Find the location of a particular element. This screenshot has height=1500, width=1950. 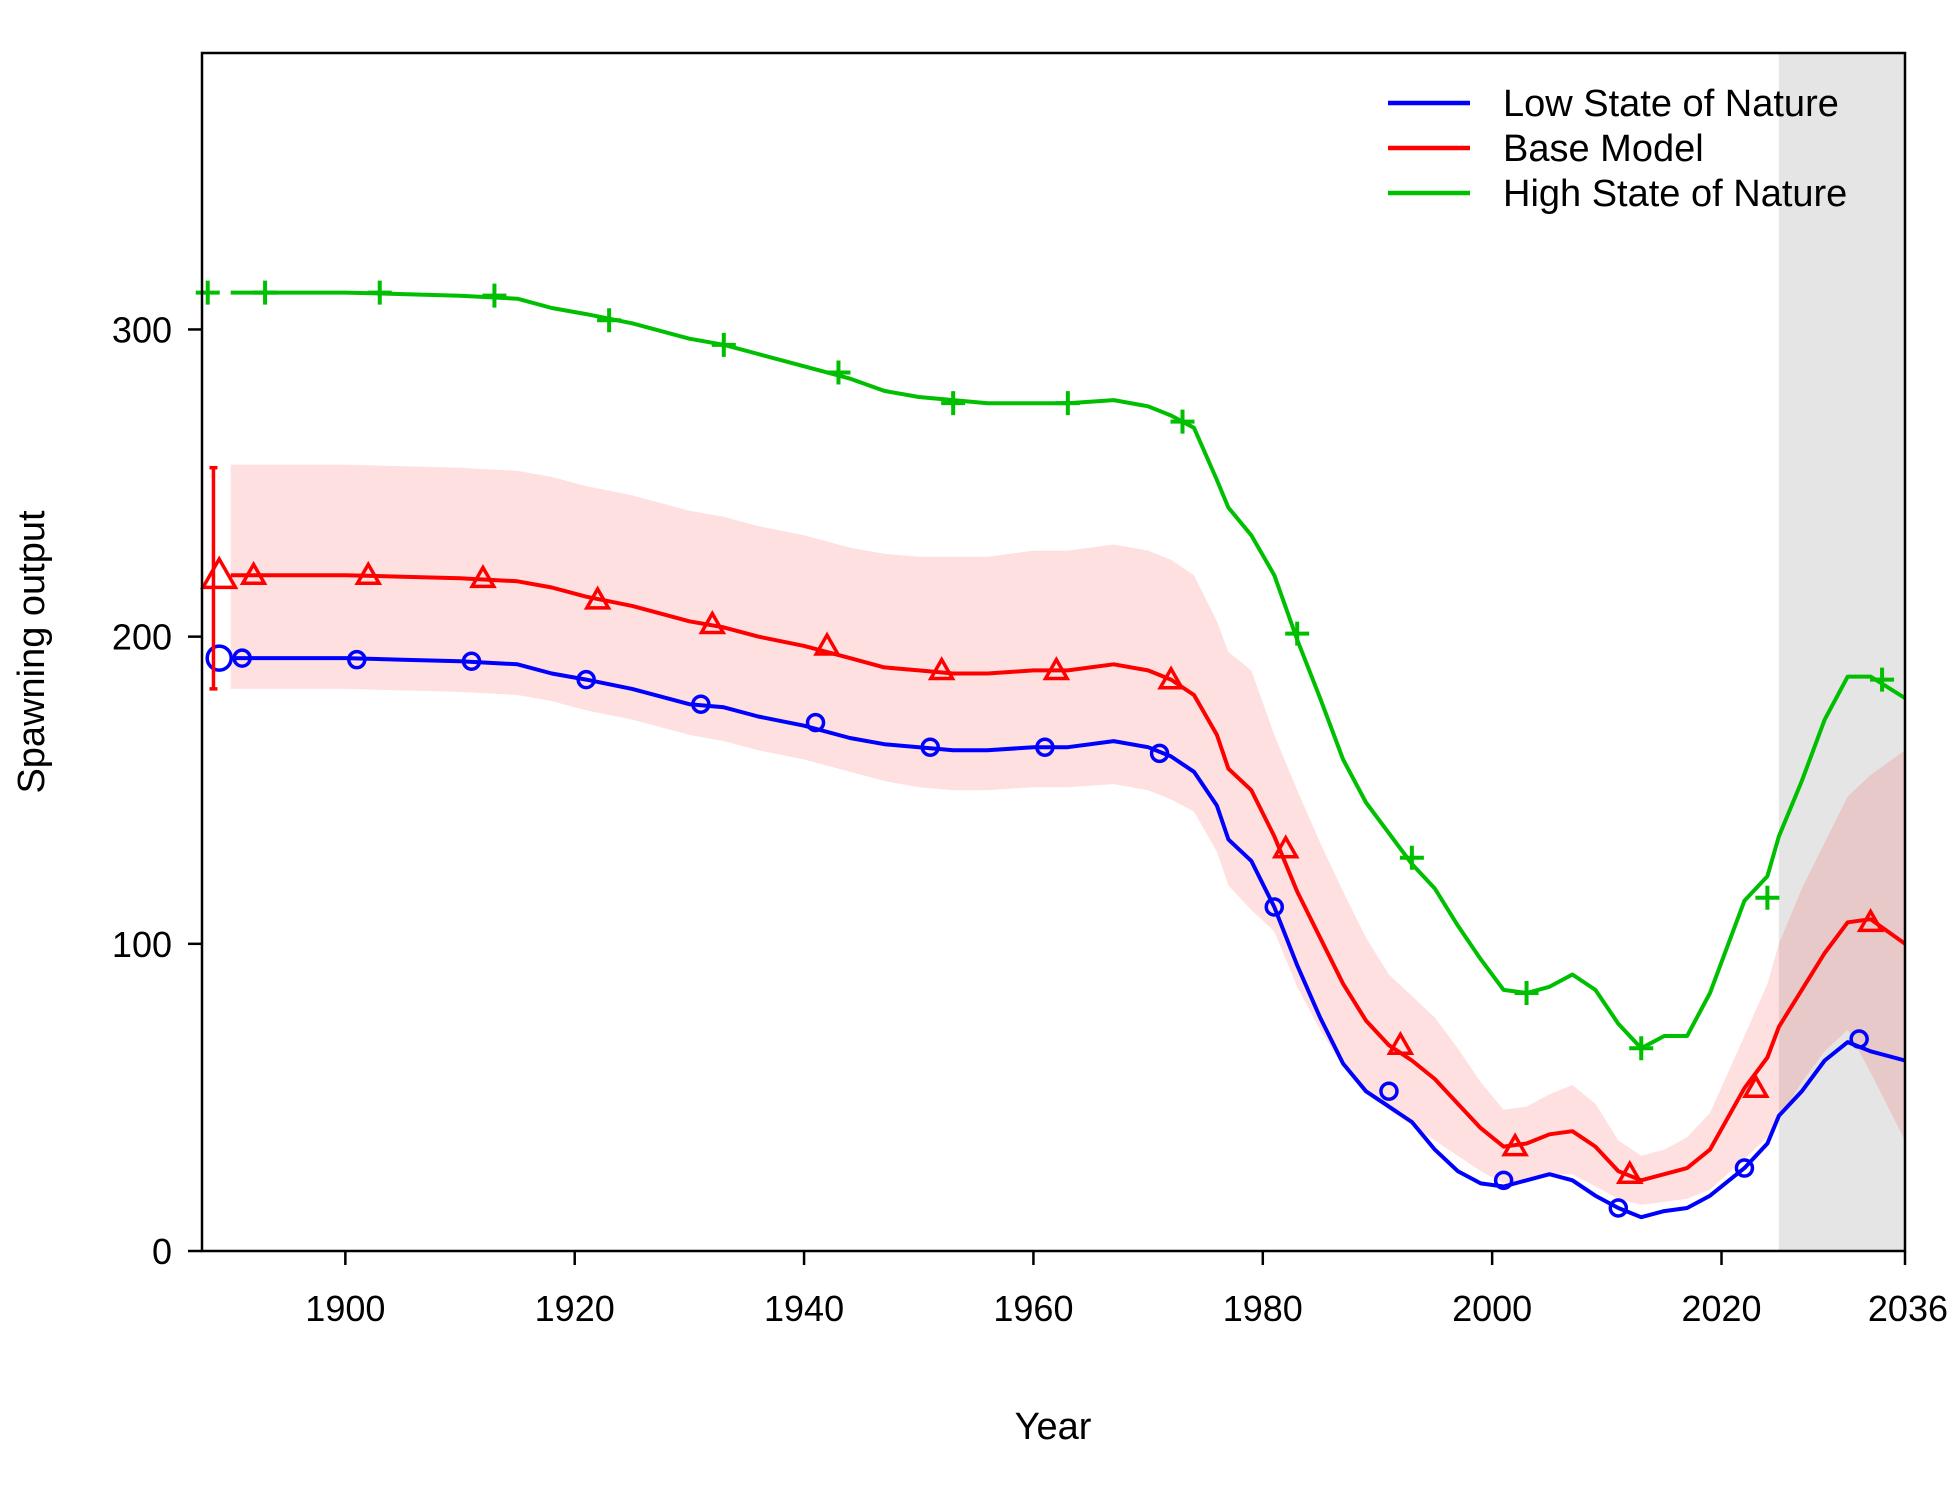

legend-label-low-state-of-nature: Low State of Nature is located at coordinates (1671, 104).